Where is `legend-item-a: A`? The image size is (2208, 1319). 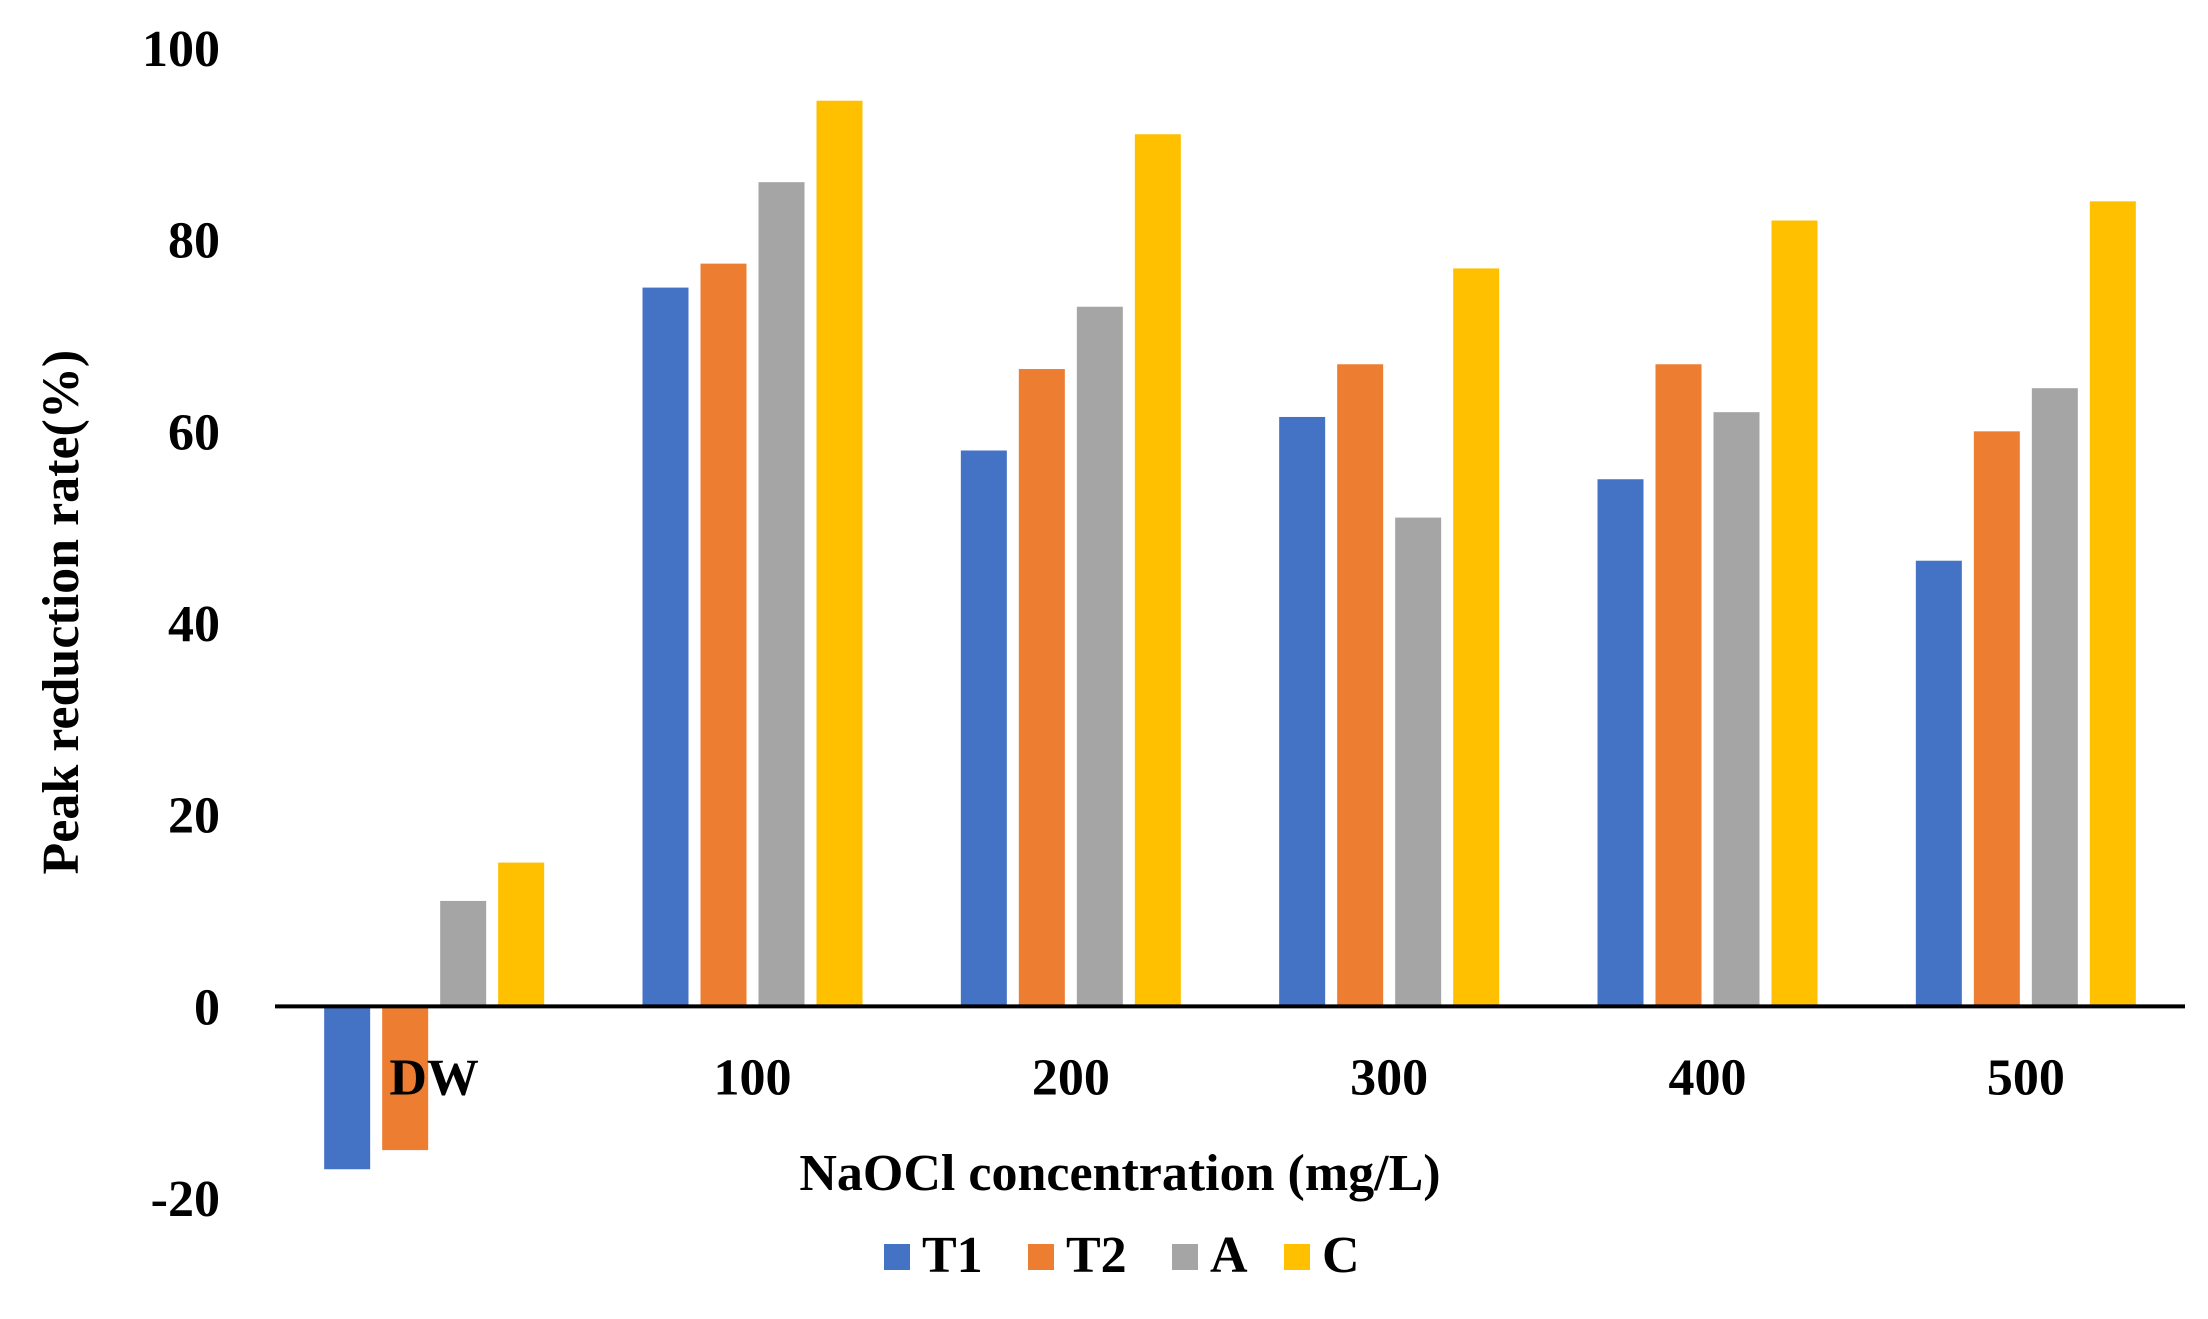 legend-item-a: A is located at coordinates (1210, 1255).